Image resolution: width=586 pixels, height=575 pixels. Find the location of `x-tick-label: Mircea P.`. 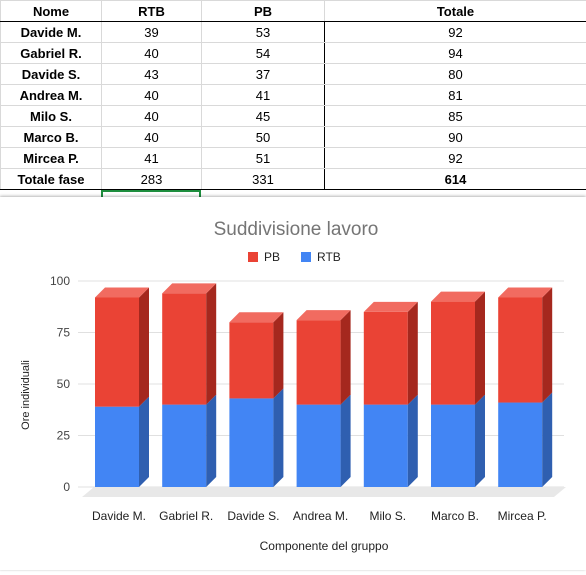

x-tick-label: Mircea P. is located at coordinates (522, 516).